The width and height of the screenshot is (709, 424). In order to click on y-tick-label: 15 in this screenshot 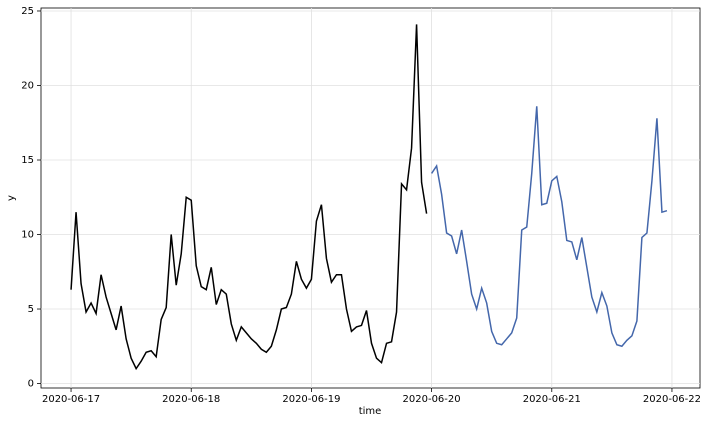, I will do `click(27, 160)`.